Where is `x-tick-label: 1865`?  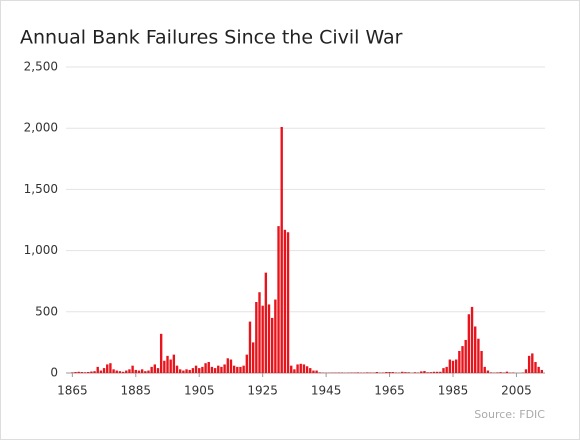
x-tick-label: 1865 is located at coordinates (72, 391).